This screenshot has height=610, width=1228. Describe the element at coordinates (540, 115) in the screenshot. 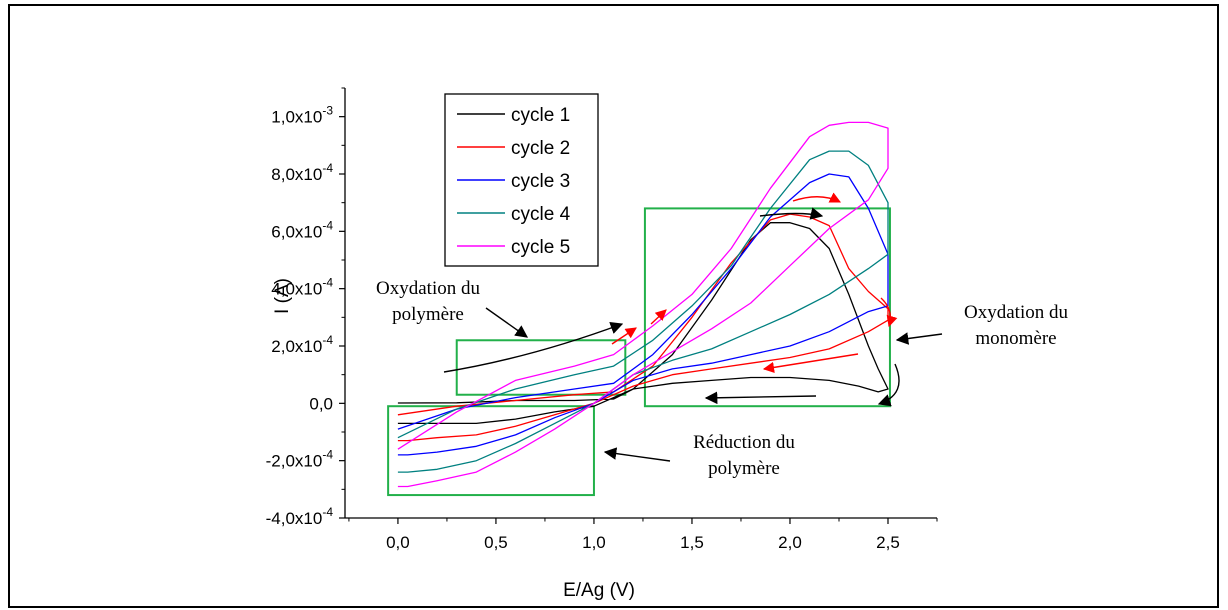

I see `legend-label-cycle-1: cycle 1` at that location.